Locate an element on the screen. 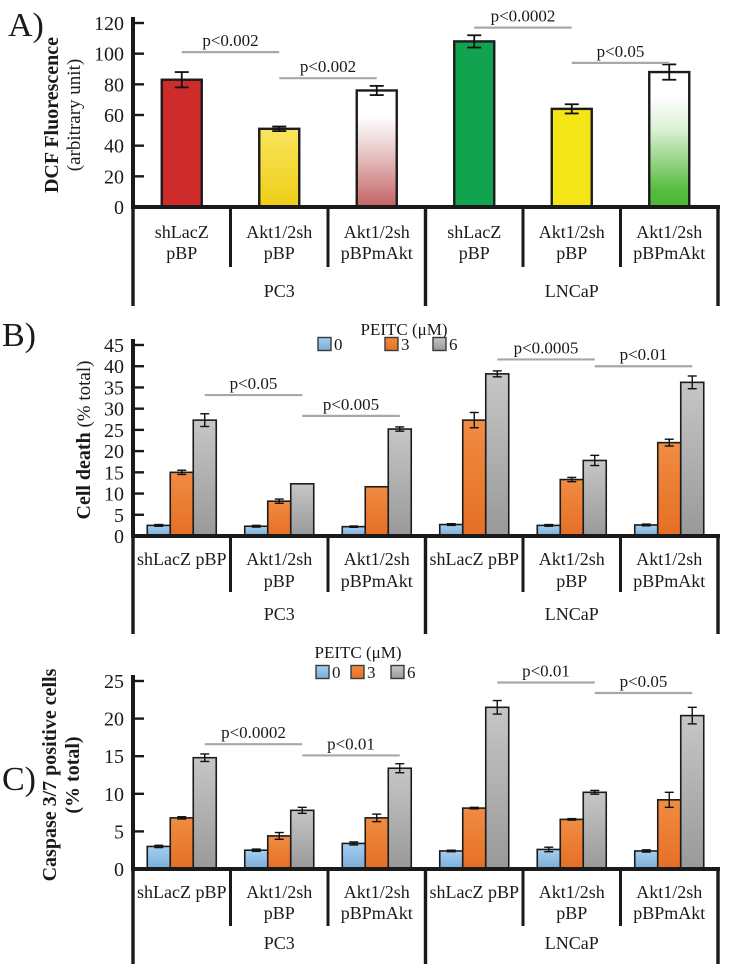 This screenshot has width=743, height=965. y-tick-label: 120 is located at coordinates (109, 24).